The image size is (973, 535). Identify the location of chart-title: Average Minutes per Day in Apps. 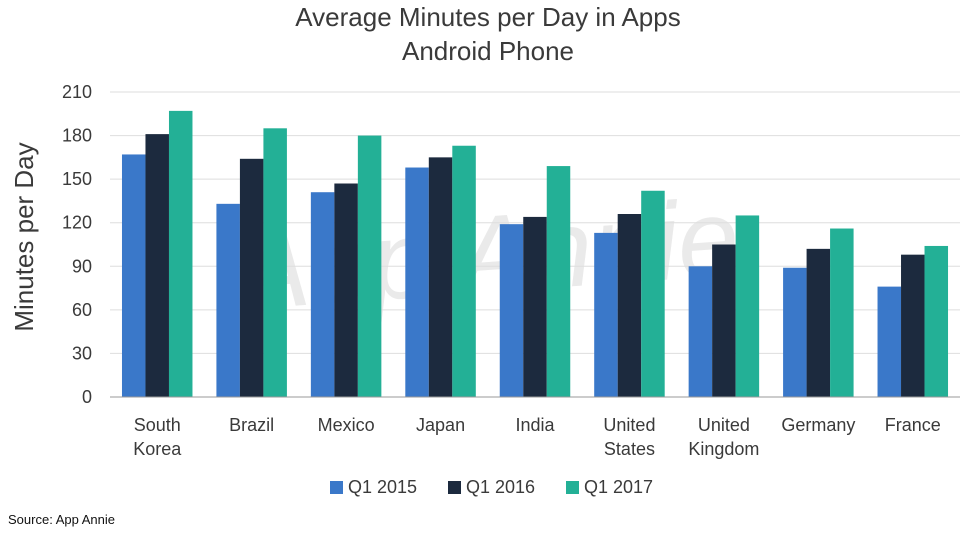
(487, 17).